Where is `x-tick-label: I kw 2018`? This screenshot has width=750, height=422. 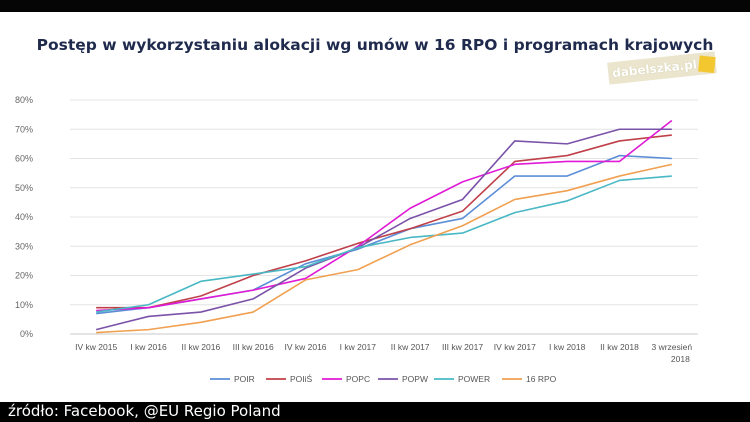
x-tick-label: I kw 2018 is located at coordinates (567, 347).